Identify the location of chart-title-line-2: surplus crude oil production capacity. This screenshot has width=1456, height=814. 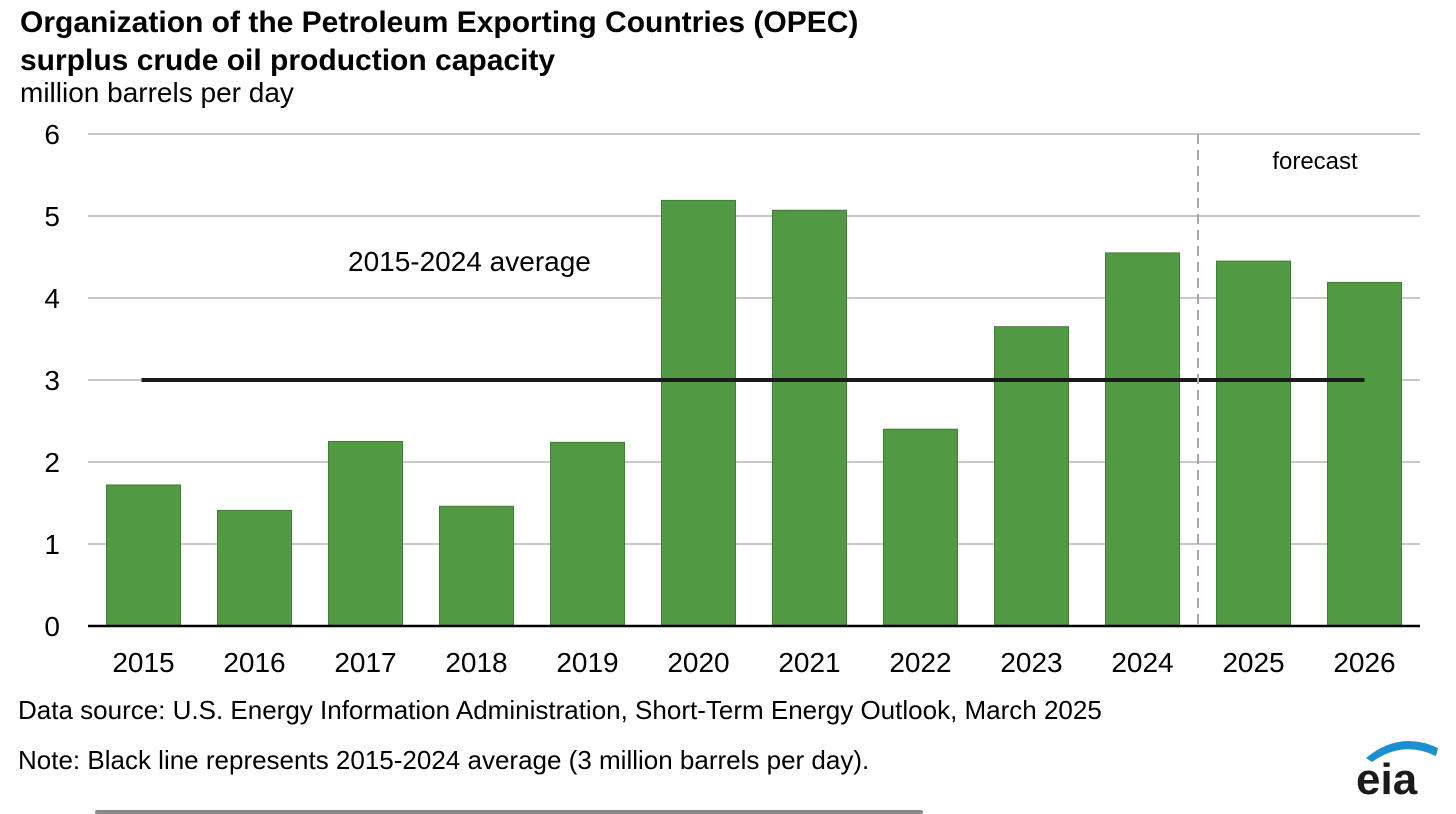
(288, 60).